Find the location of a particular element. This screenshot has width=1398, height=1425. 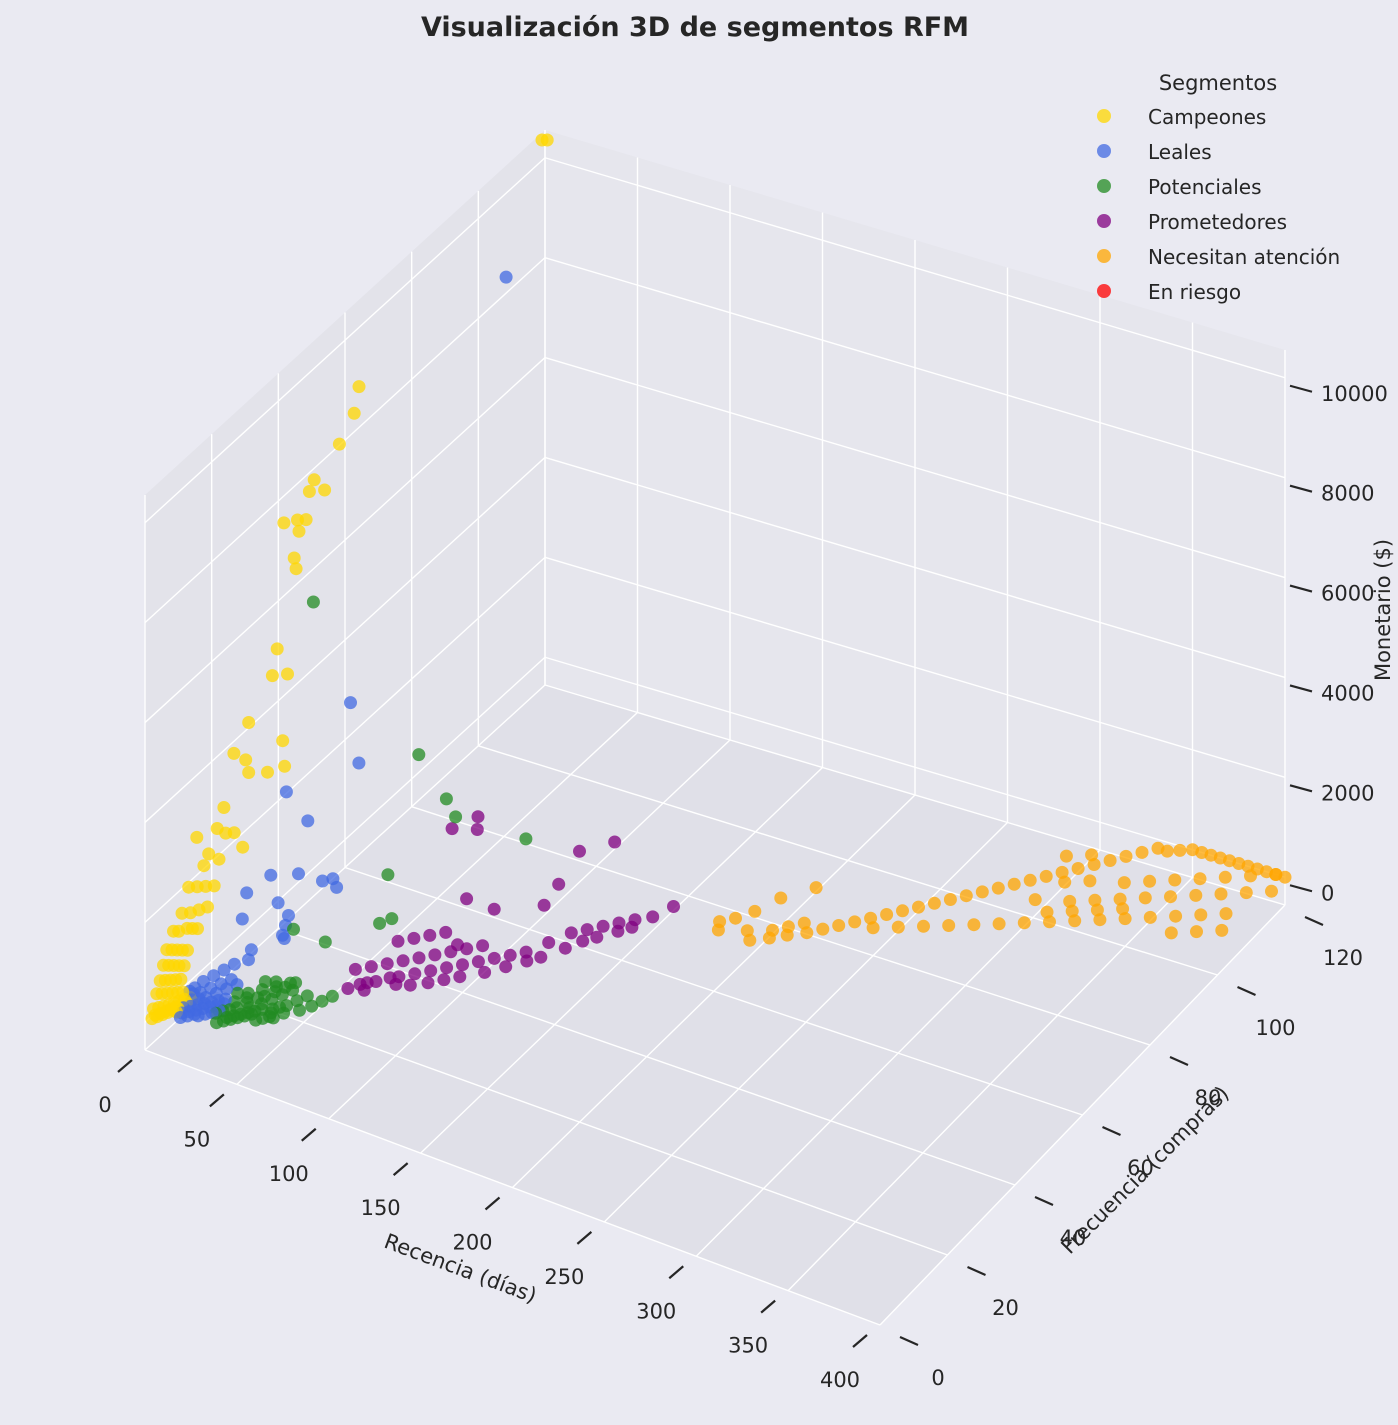

chart-title: Visualización 3D de segmentos RFM is located at coordinates (695, 27).